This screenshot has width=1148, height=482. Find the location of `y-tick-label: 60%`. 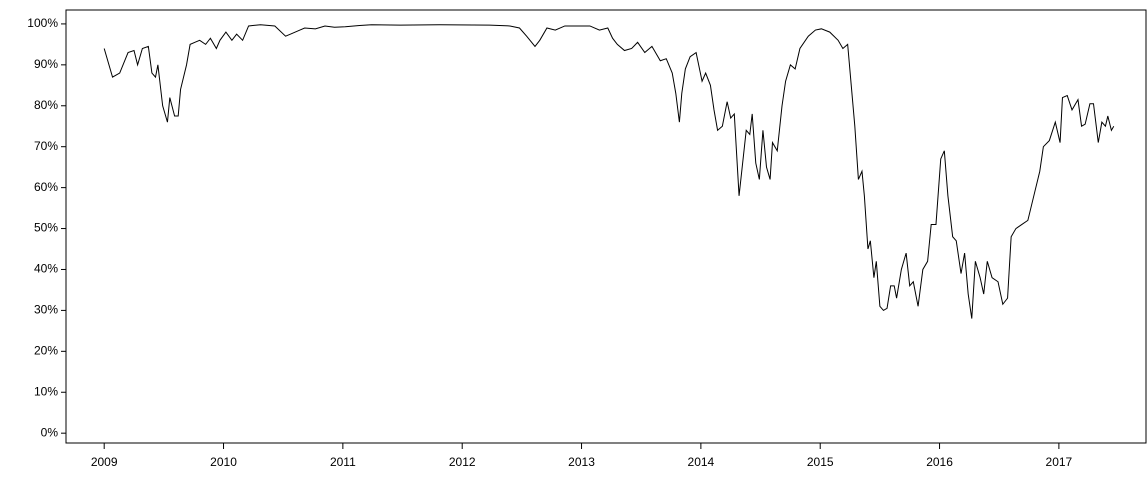

y-tick-label: 60% is located at coordinates (46, 187).